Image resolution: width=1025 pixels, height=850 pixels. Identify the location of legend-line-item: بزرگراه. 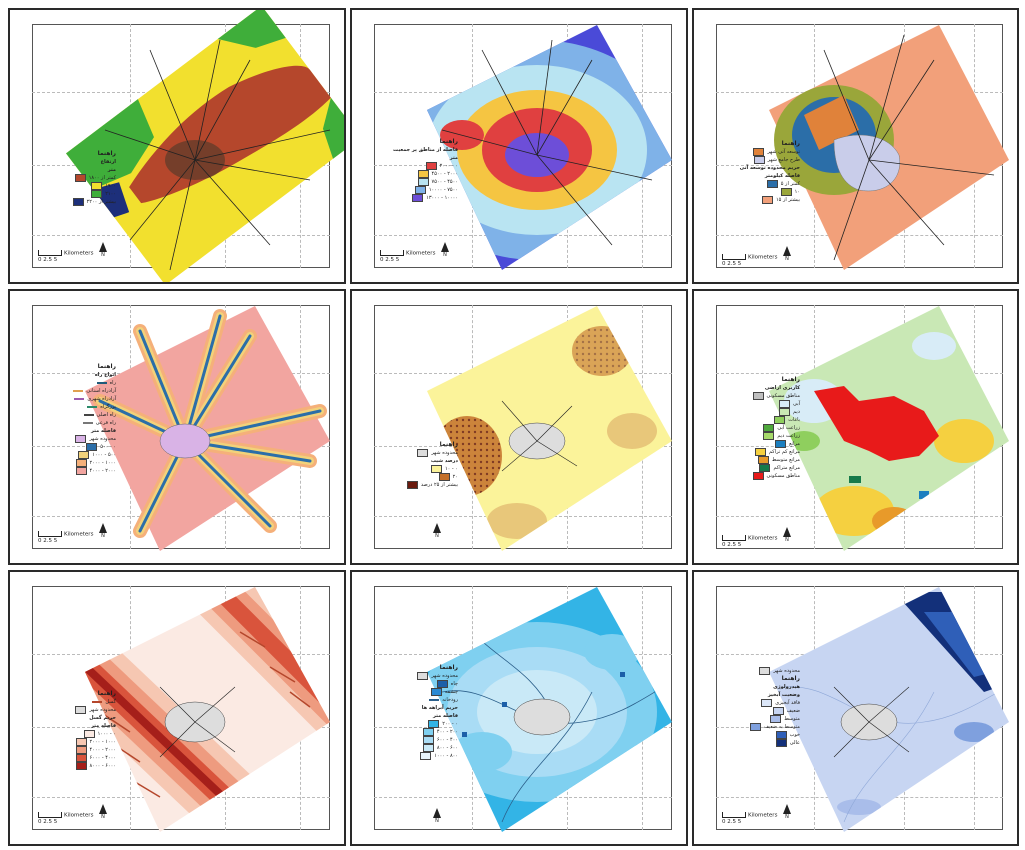
(77, 407).